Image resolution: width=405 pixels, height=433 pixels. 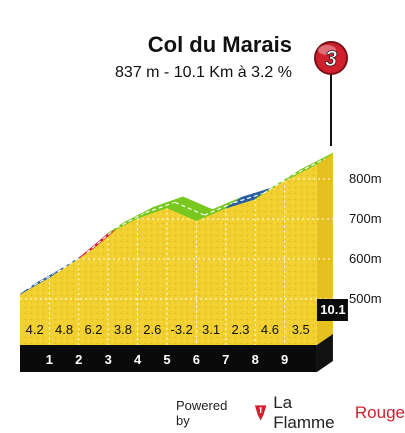 I want to click on segment-gradient-label: 3.8, so click(x=123, y=329).